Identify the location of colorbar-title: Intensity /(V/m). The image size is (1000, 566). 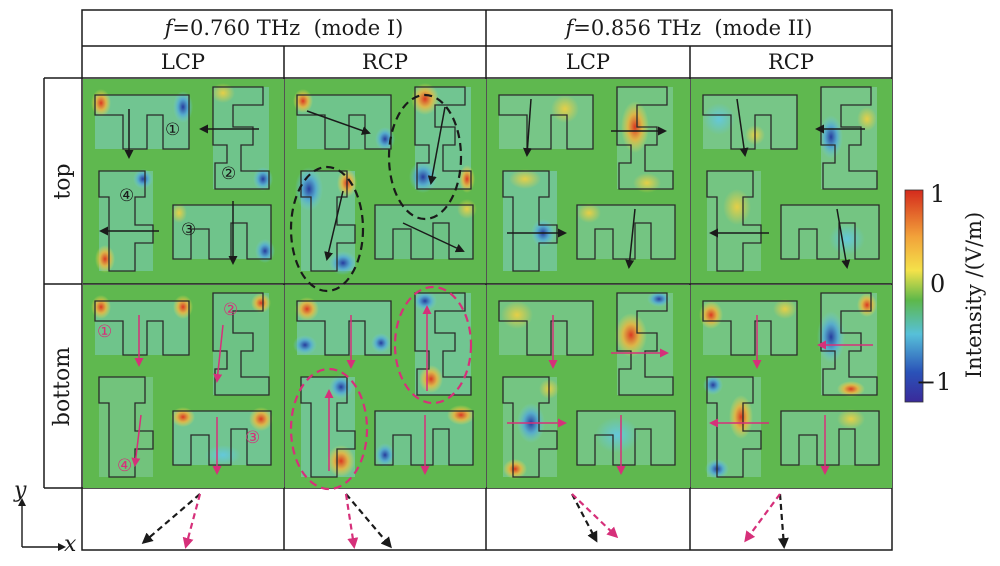
(974, 295).